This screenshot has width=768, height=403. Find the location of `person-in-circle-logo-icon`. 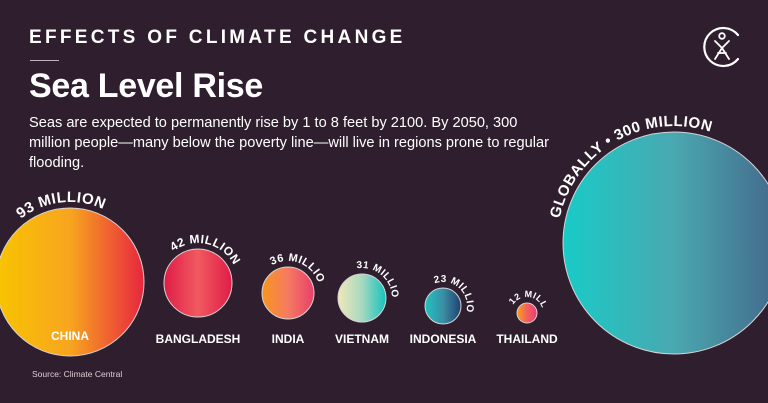

person-in-circle-logo-icon is located at coordinates (721, 47).